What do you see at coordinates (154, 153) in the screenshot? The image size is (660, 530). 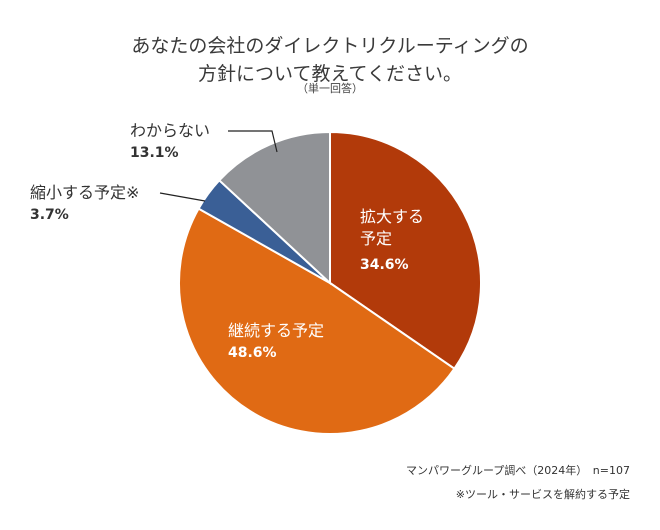 I see `slice-pct-unknown: 13.1%` at bounding box center [154, 153].